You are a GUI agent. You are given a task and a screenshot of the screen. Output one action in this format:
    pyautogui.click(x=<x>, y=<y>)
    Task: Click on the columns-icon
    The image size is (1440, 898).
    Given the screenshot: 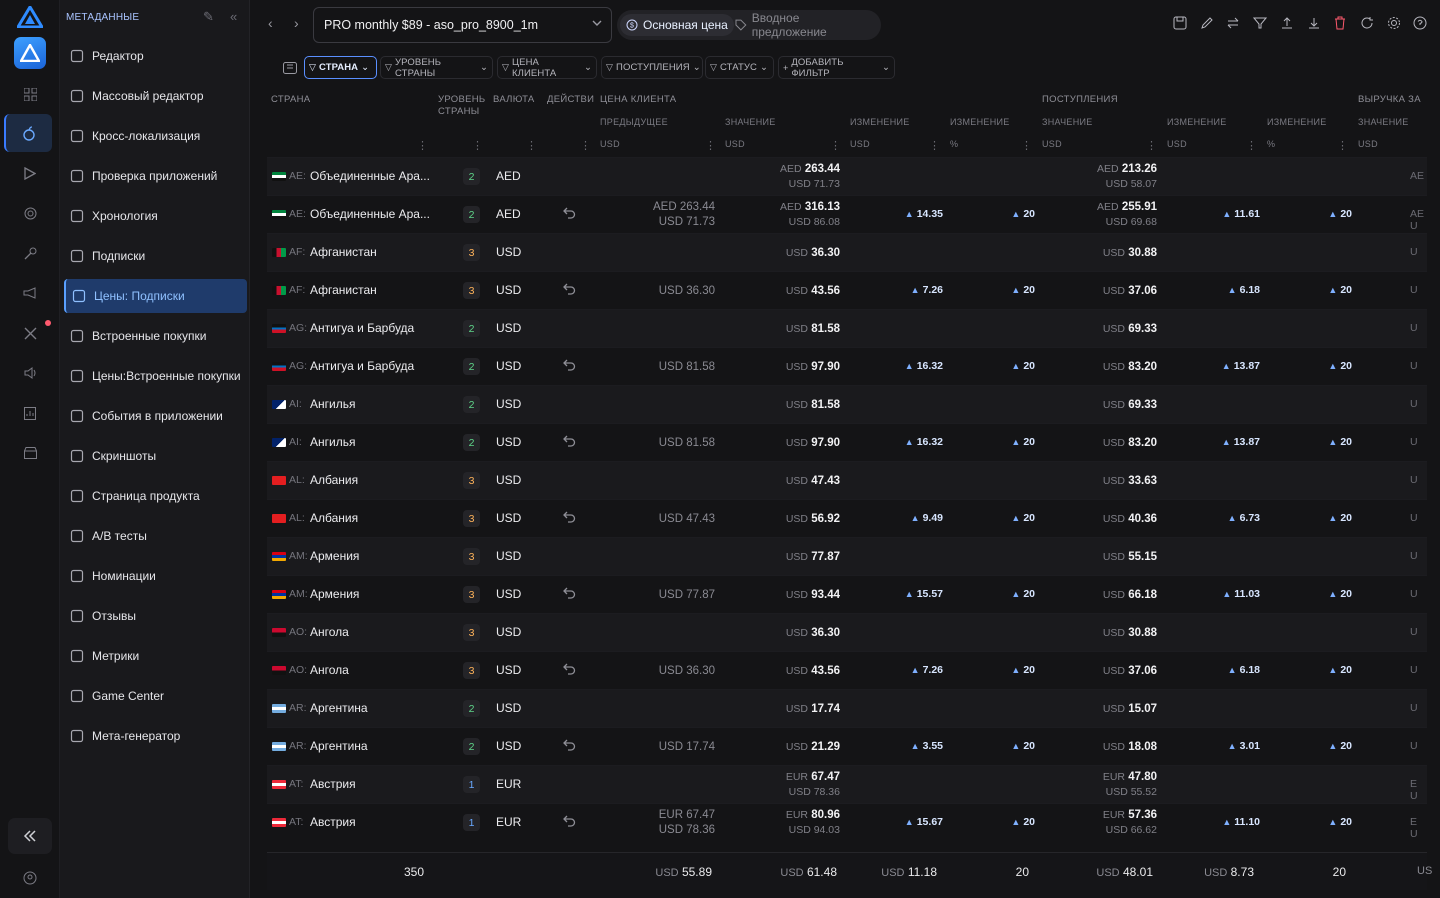 What is the action you would take?
    pyautogui.click(x=290, y=67)
    